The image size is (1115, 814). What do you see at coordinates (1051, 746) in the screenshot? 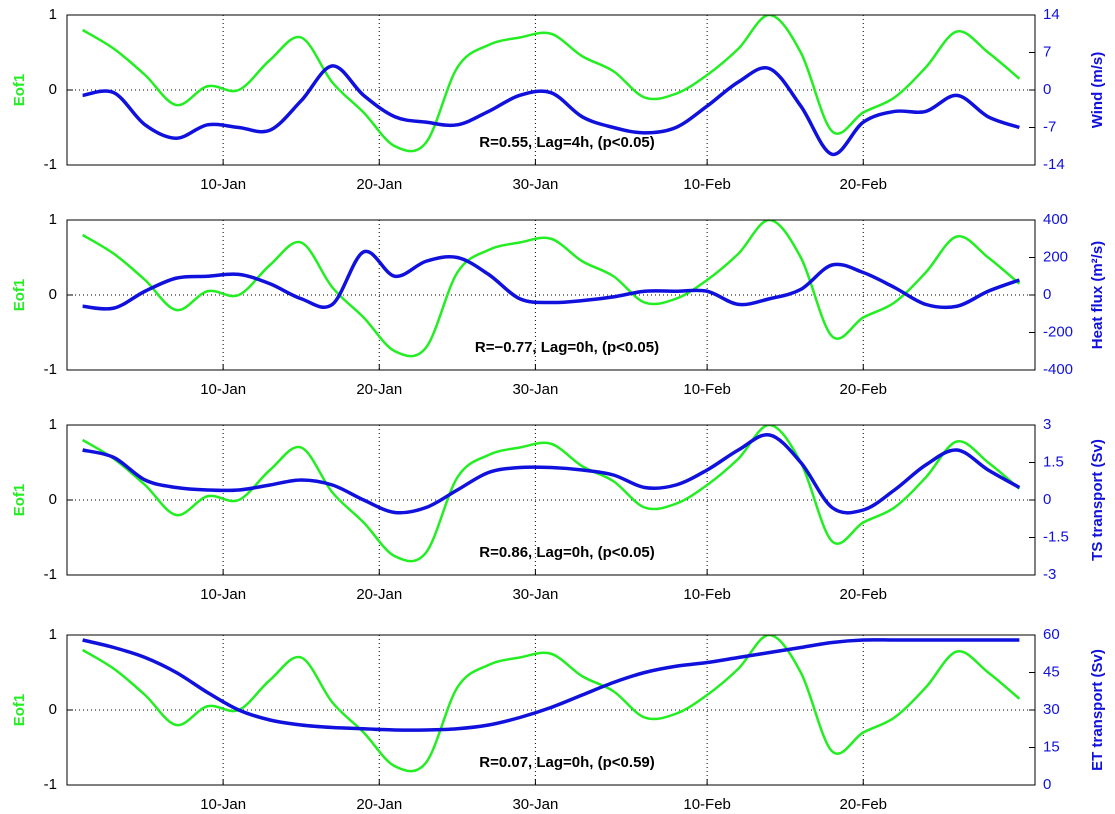
I see `y2-tick-label: 15` at bounding box center [1051, 746].